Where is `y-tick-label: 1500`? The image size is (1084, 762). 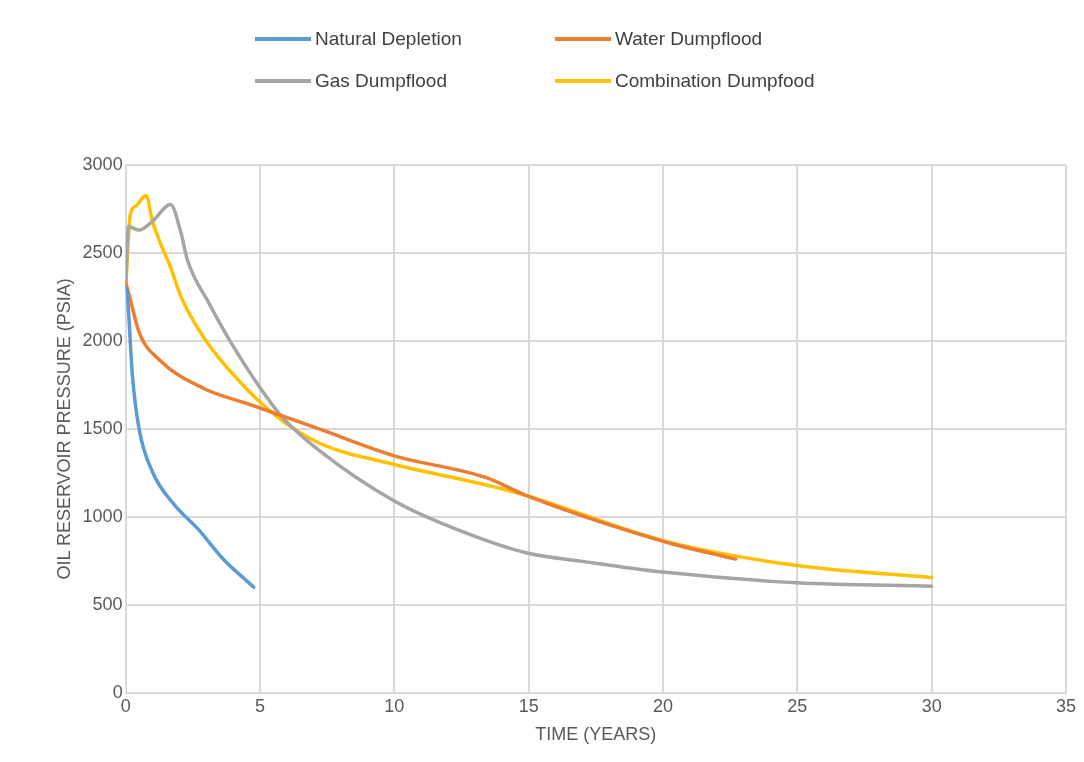 y-tick-label: 1500 is located at coordinates (102, 427).